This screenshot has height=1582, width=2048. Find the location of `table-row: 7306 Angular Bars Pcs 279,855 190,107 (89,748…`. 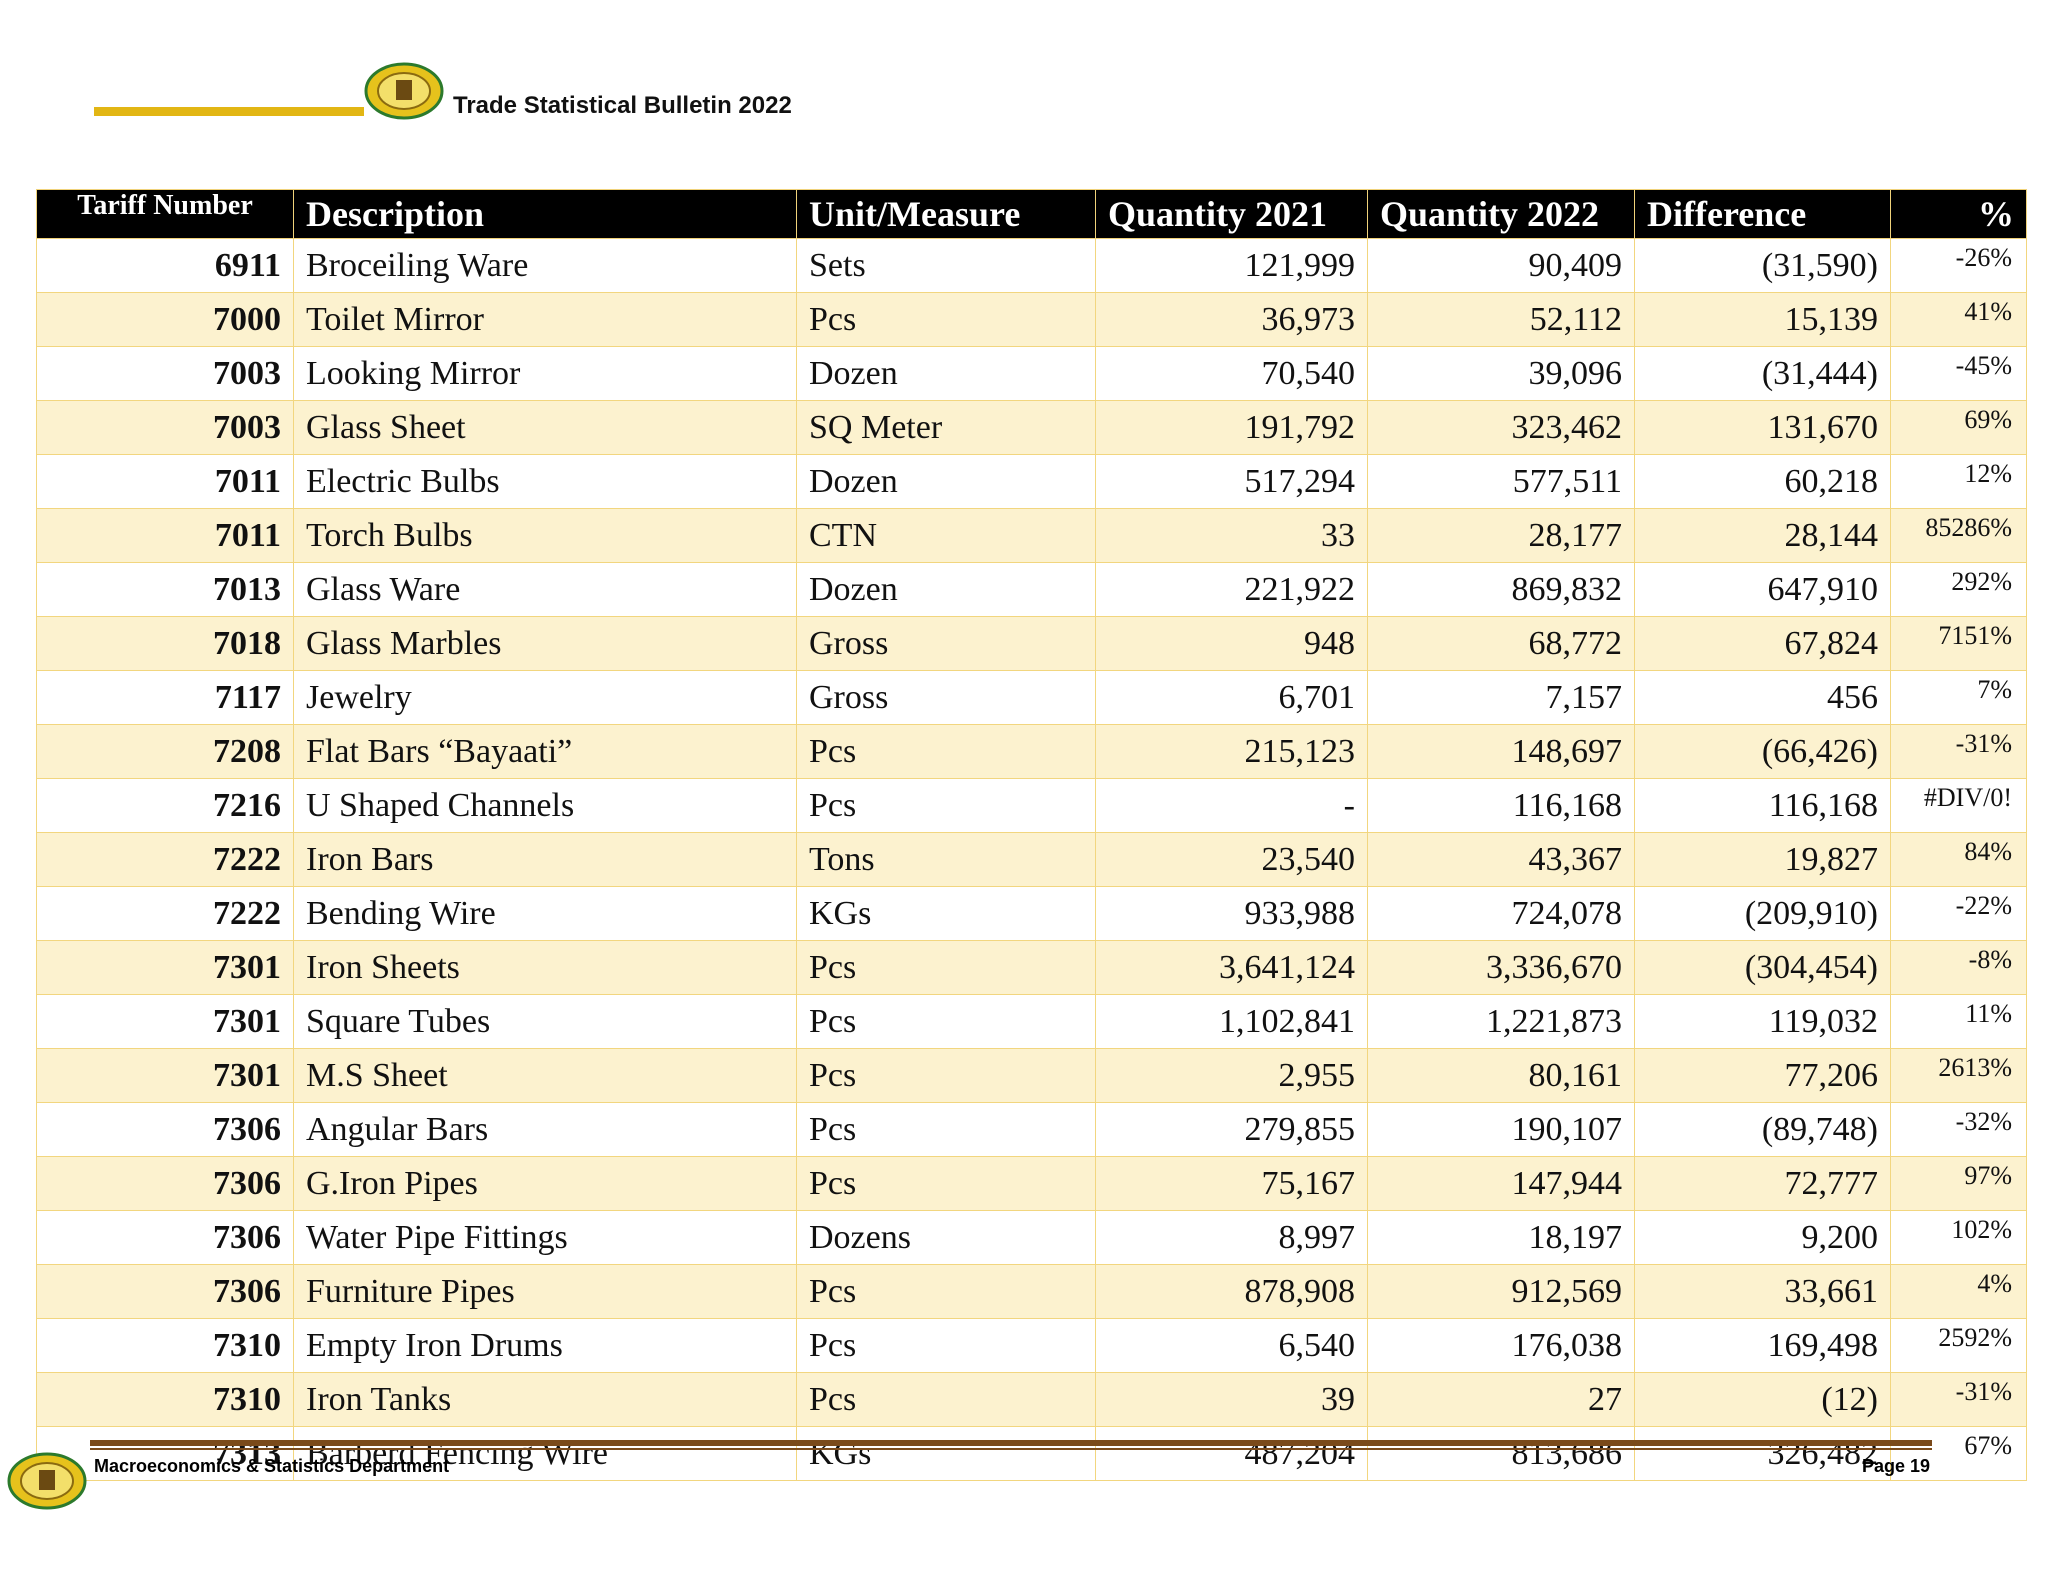

table-row: 7306 Angular Bars Pcs 279,855 190,107 (89,748… is located at coordinates (1031, 1129).